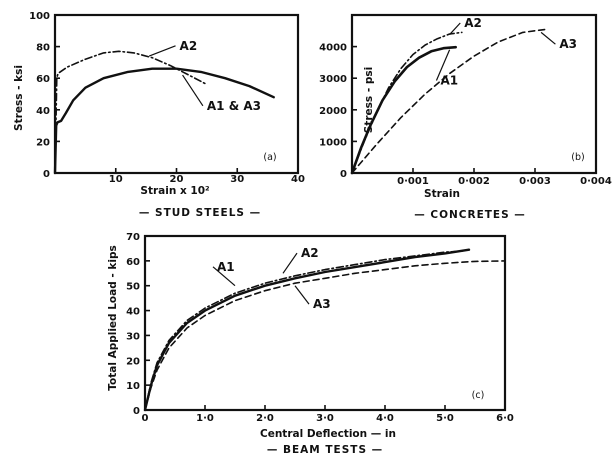  Describe the element at coordinates (133, 386) in the screenshot. I see `y-tick-label: 10` at that location.